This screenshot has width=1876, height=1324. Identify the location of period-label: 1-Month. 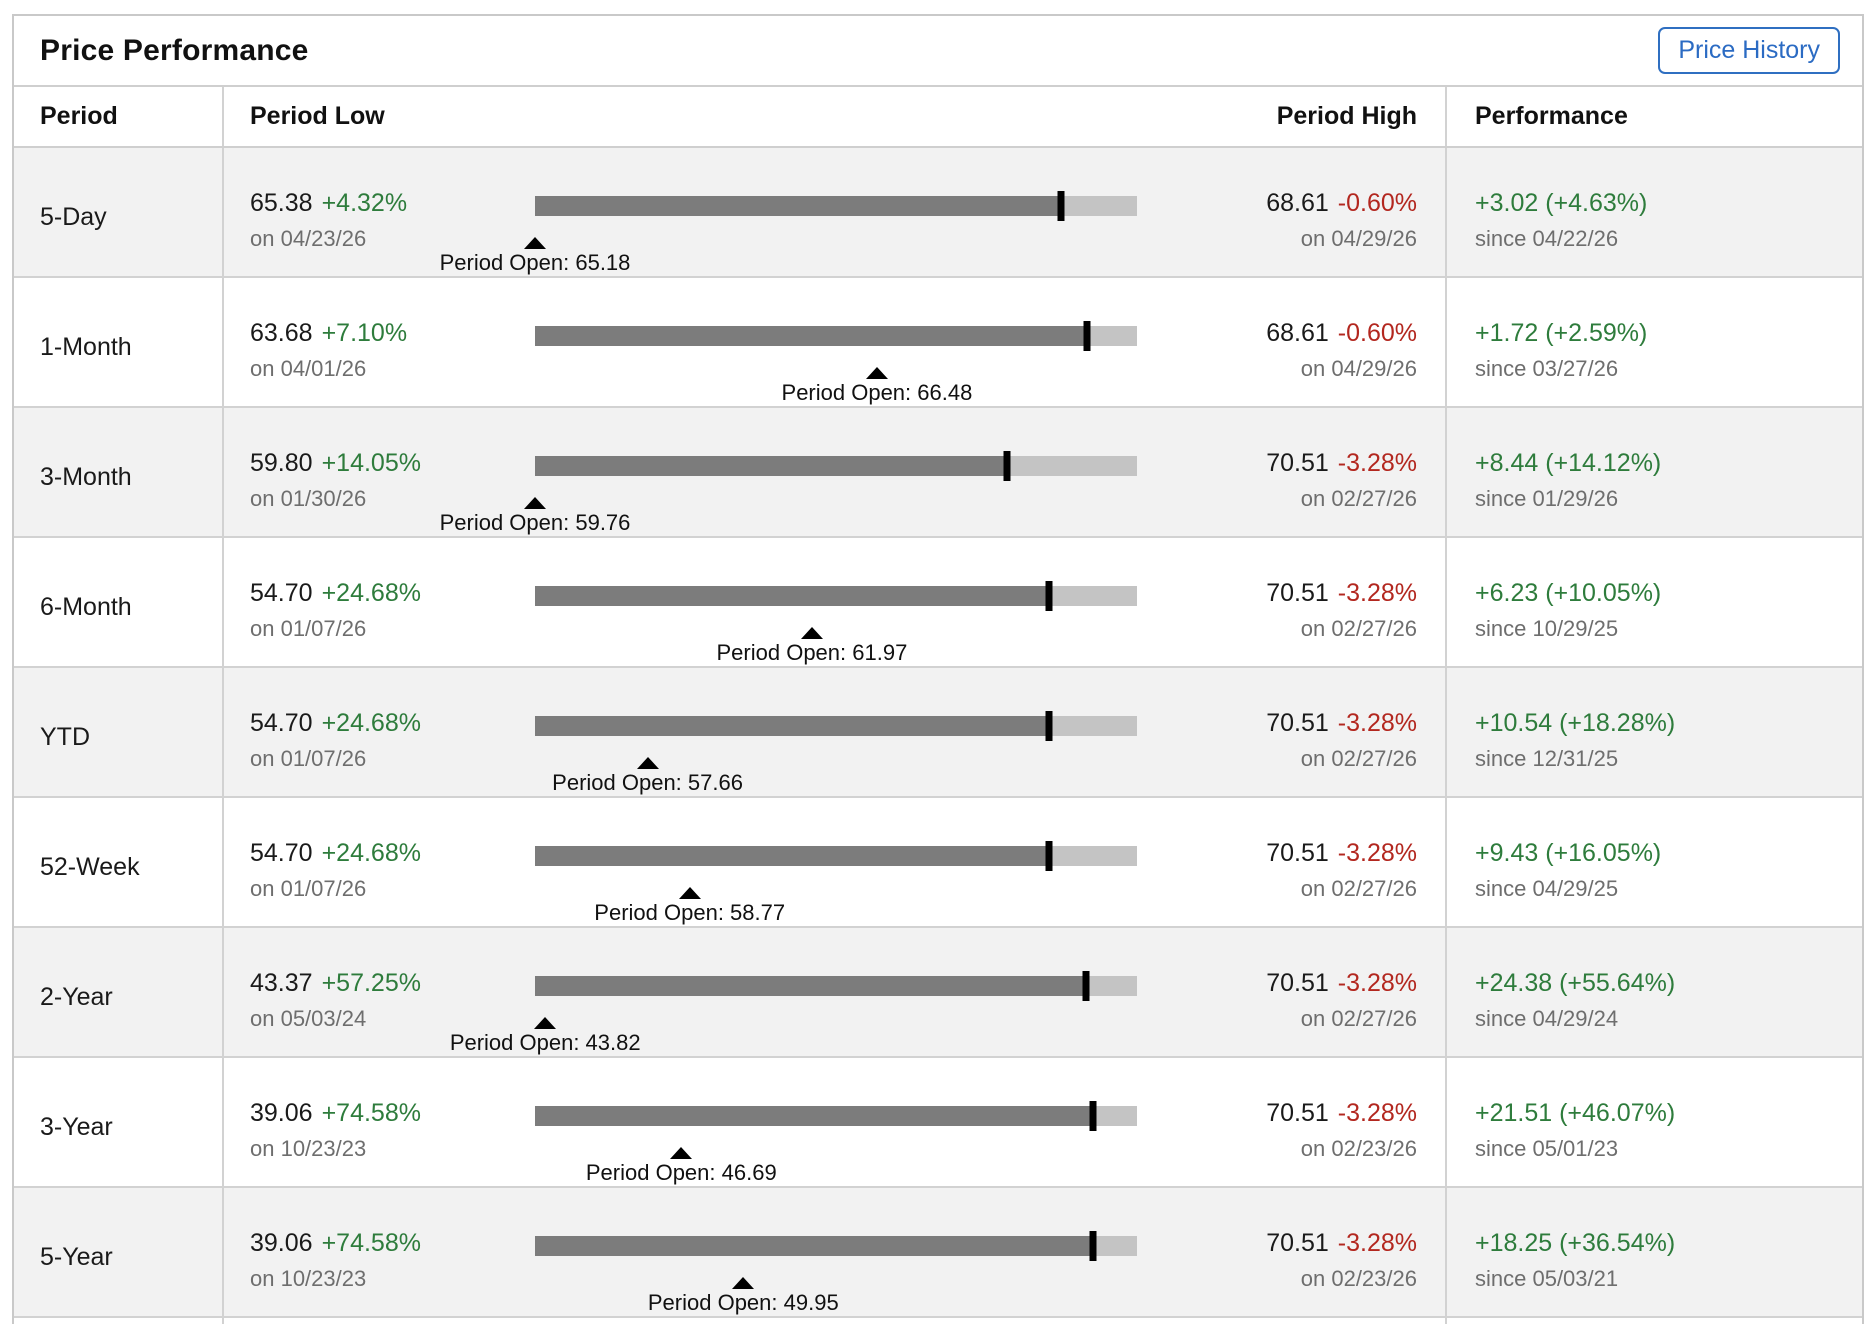
(119, 342).